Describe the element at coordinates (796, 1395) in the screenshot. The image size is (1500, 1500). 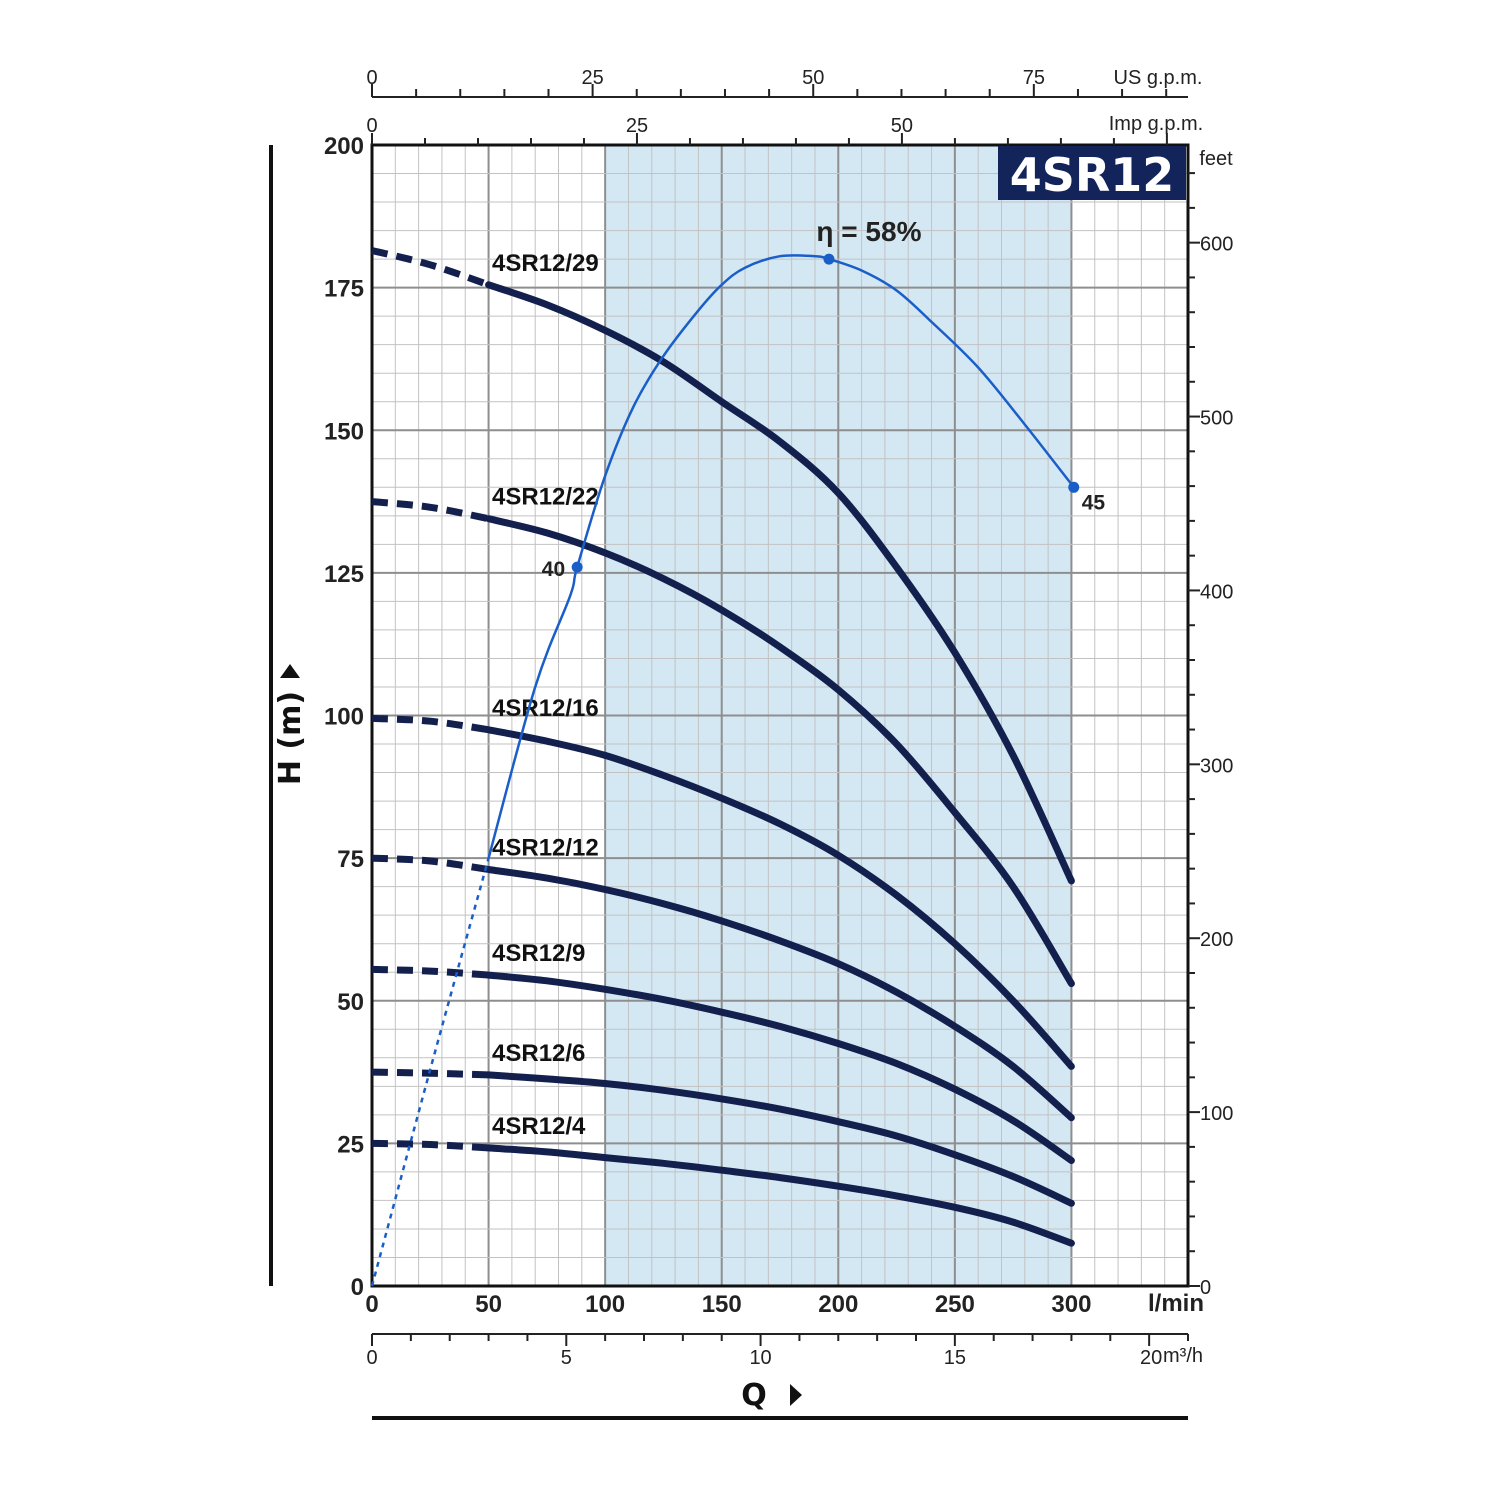
I see `x-axis-arrow` at that location.